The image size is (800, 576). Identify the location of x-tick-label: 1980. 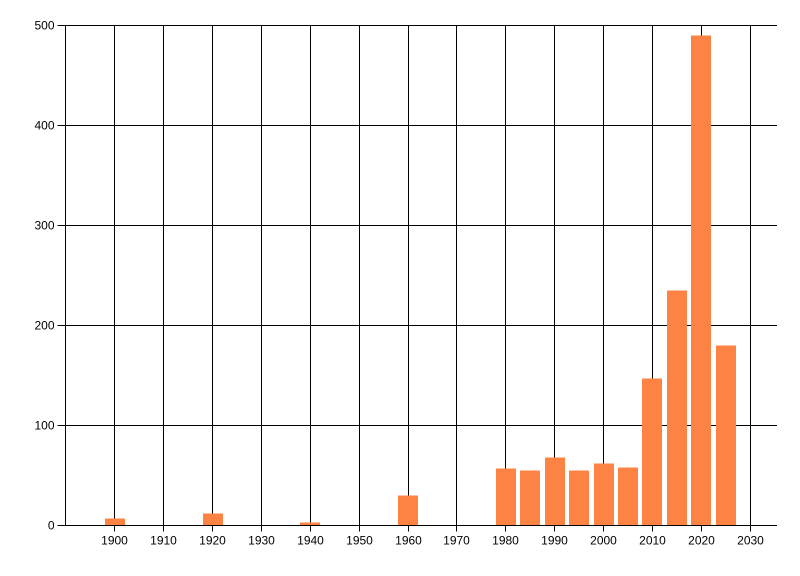
(505, 541).